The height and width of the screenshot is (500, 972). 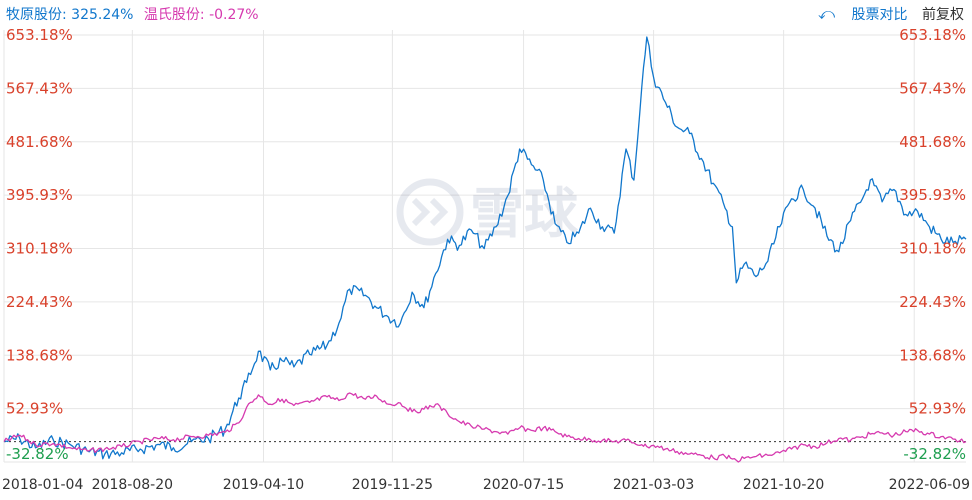 What do you see at coordinates (39, 249) in the screenshot?
I see `y-tick-label-left: 310.18%` at bounding box center [39, 249].